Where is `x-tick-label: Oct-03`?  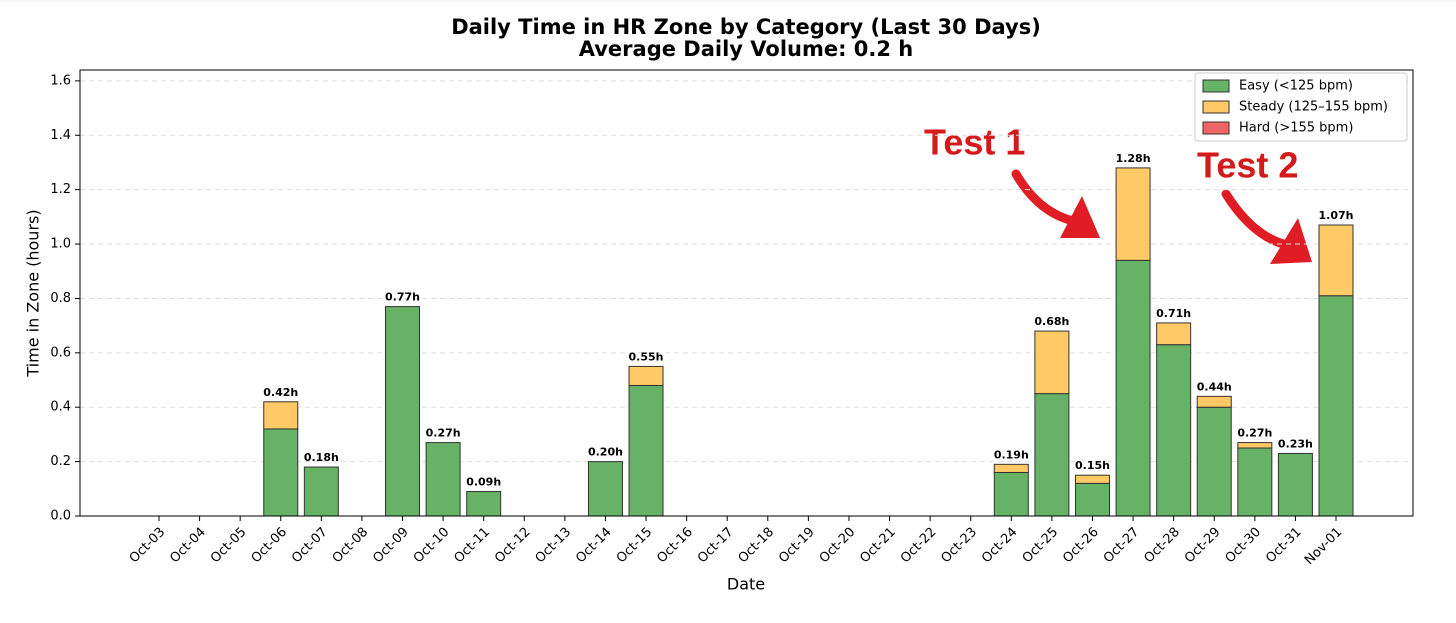 x-tick-label: Oct-03 is located at coordinates (148, 546).